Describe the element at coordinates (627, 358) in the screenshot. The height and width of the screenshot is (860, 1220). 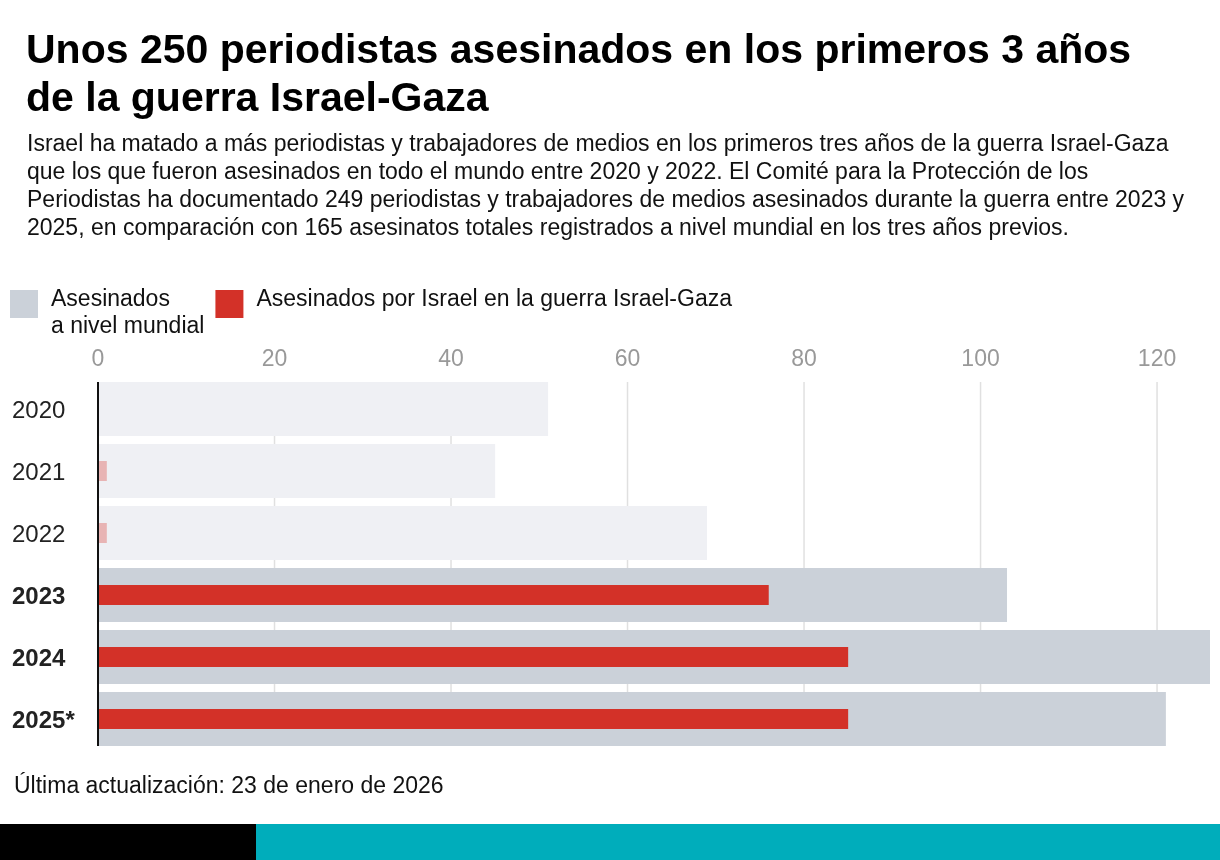
I see `x-tick-label: 60` at that location.